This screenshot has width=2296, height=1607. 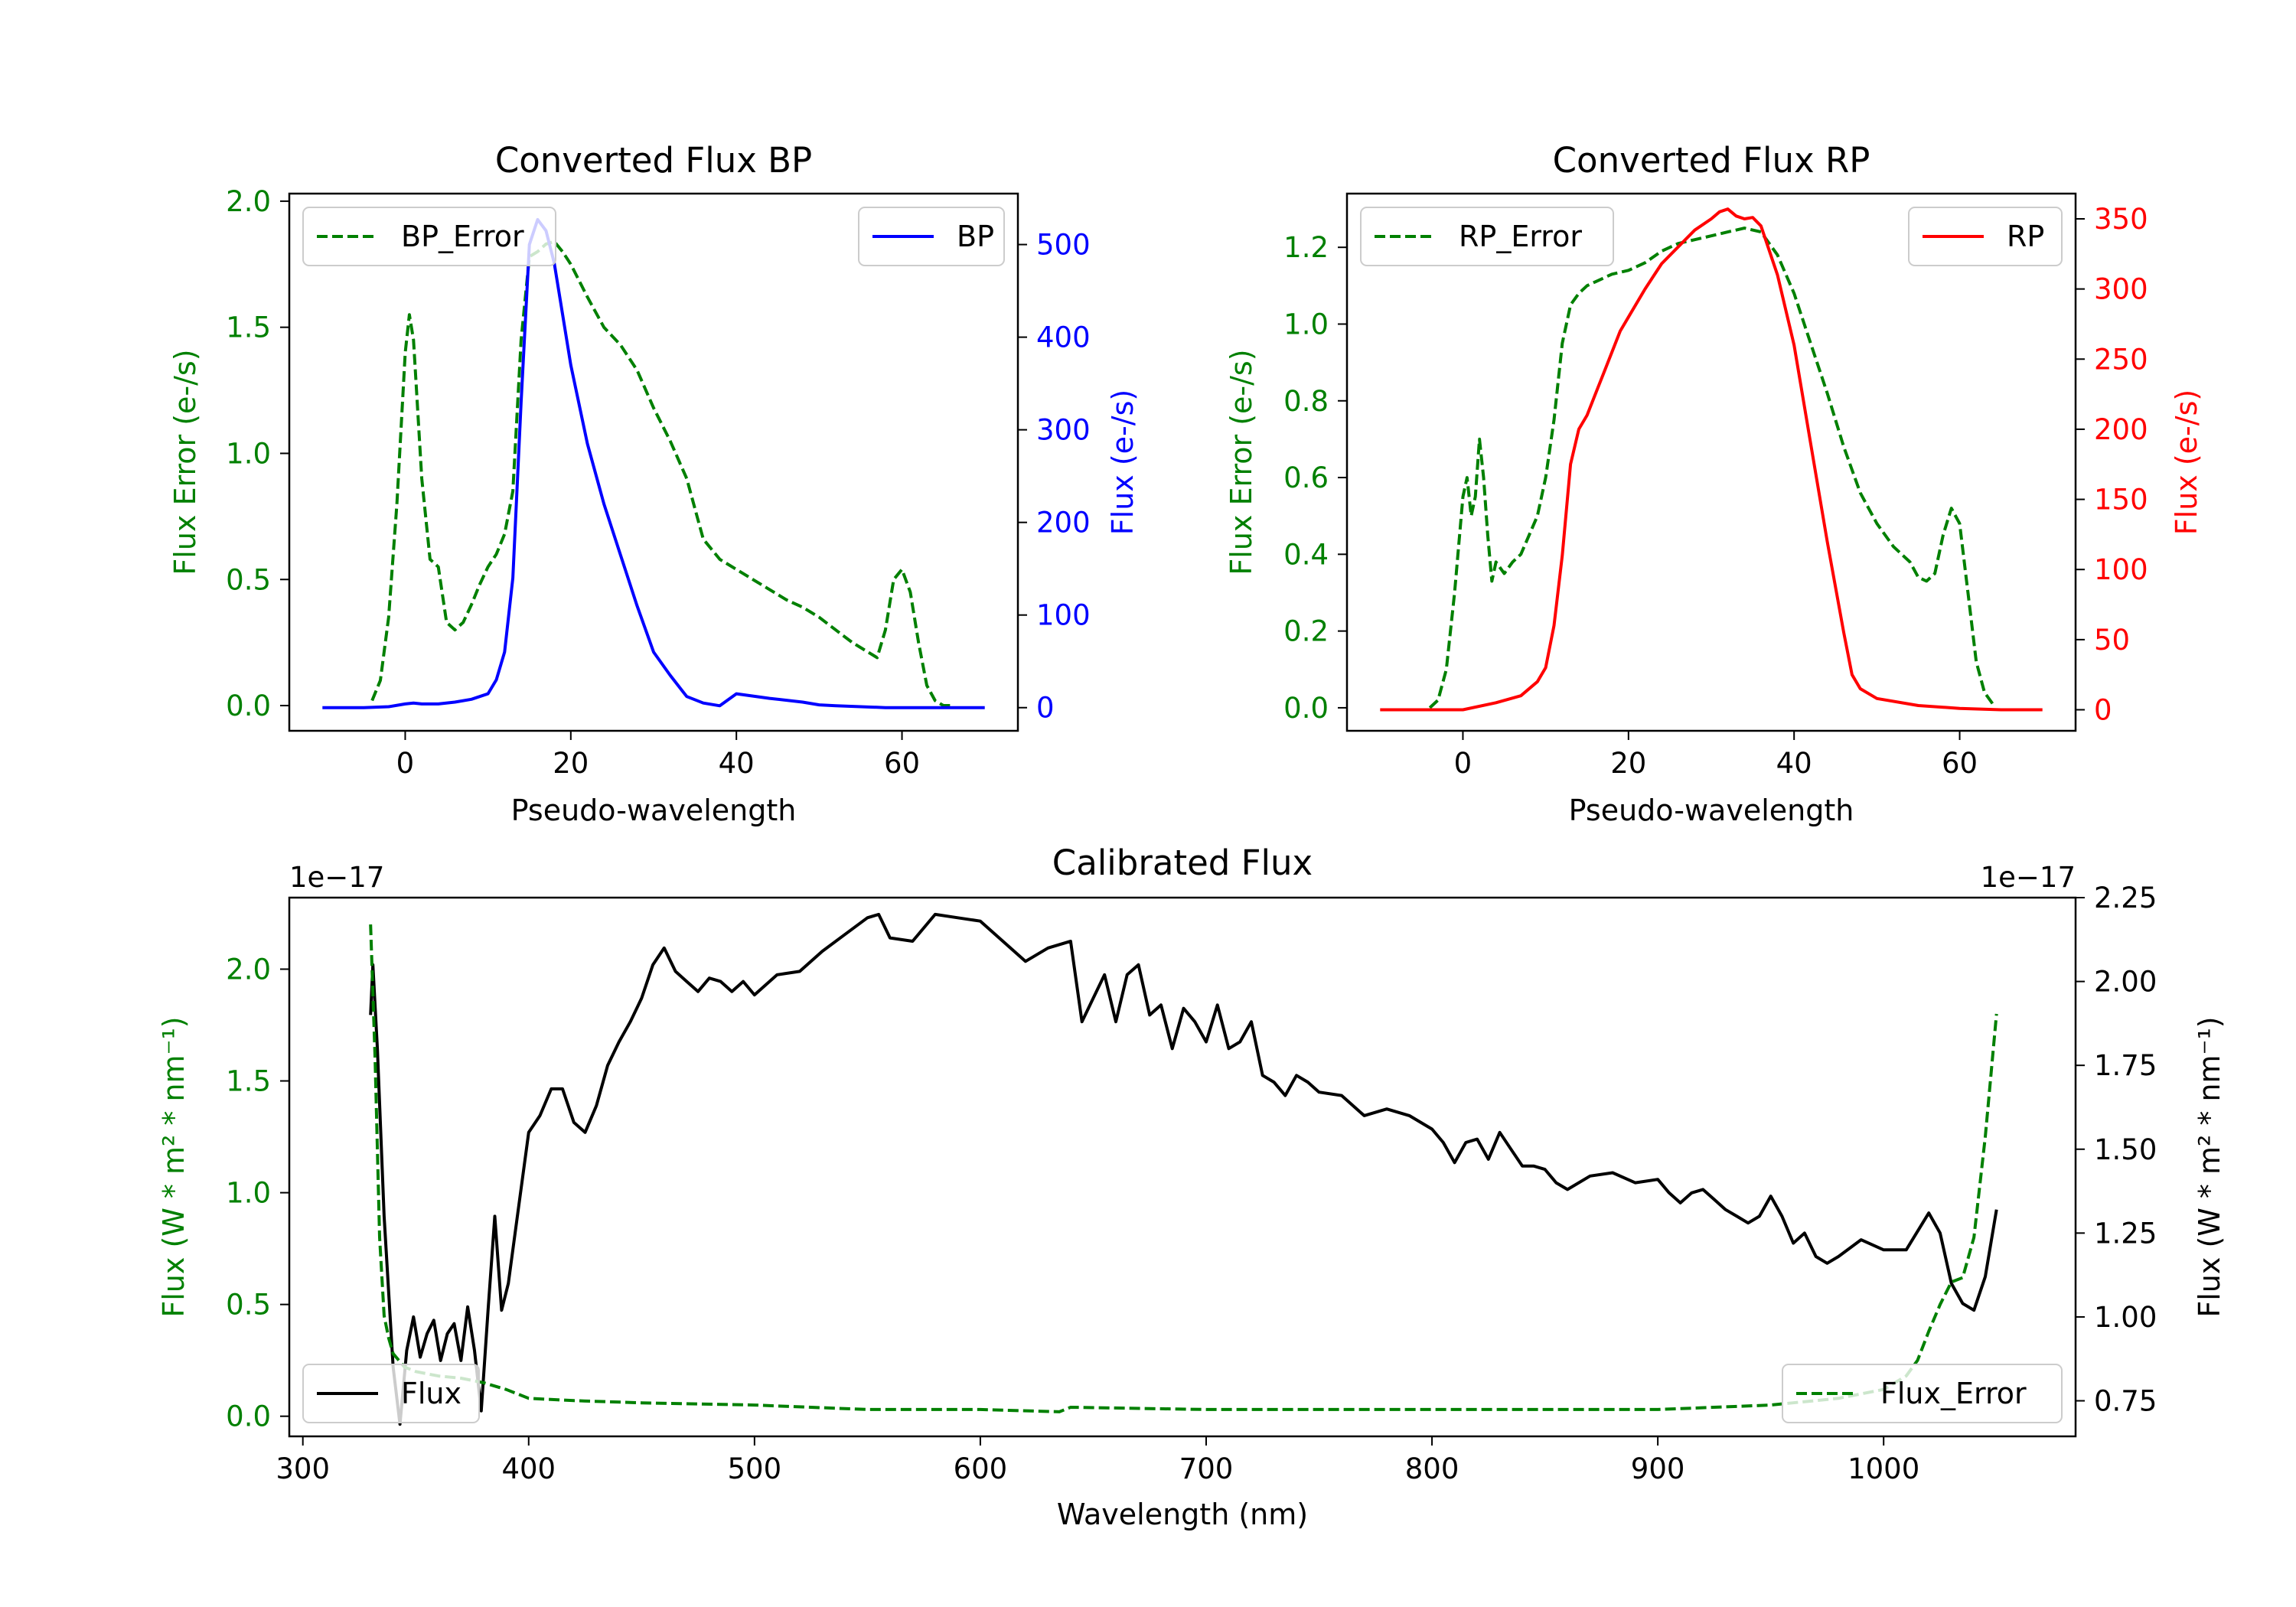 I want to click on legend-label: RP_Error, so click(x=1520, y=237).